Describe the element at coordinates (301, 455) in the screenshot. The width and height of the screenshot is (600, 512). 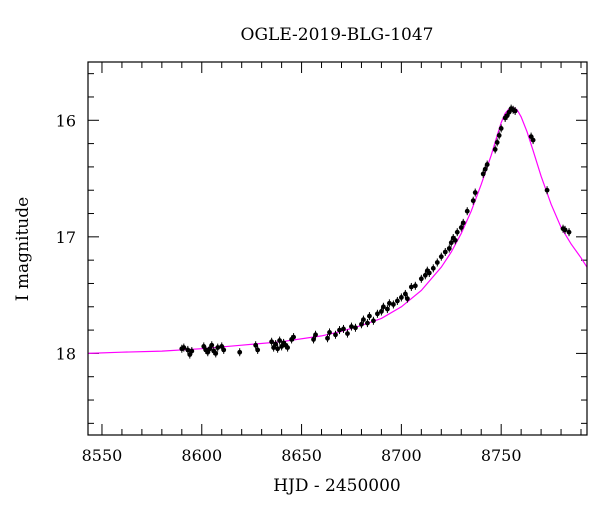
I see `x-tick-label: 8650` at that location.